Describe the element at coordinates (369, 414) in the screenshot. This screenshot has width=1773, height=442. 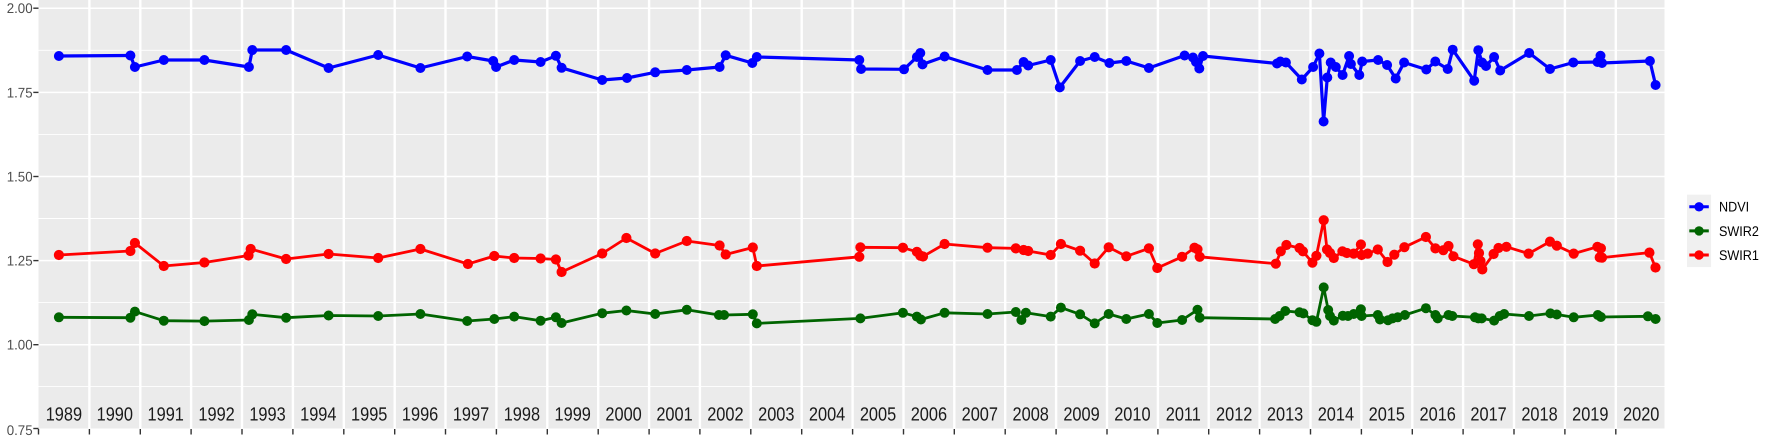
I see `svg-text: 1995` at that location.